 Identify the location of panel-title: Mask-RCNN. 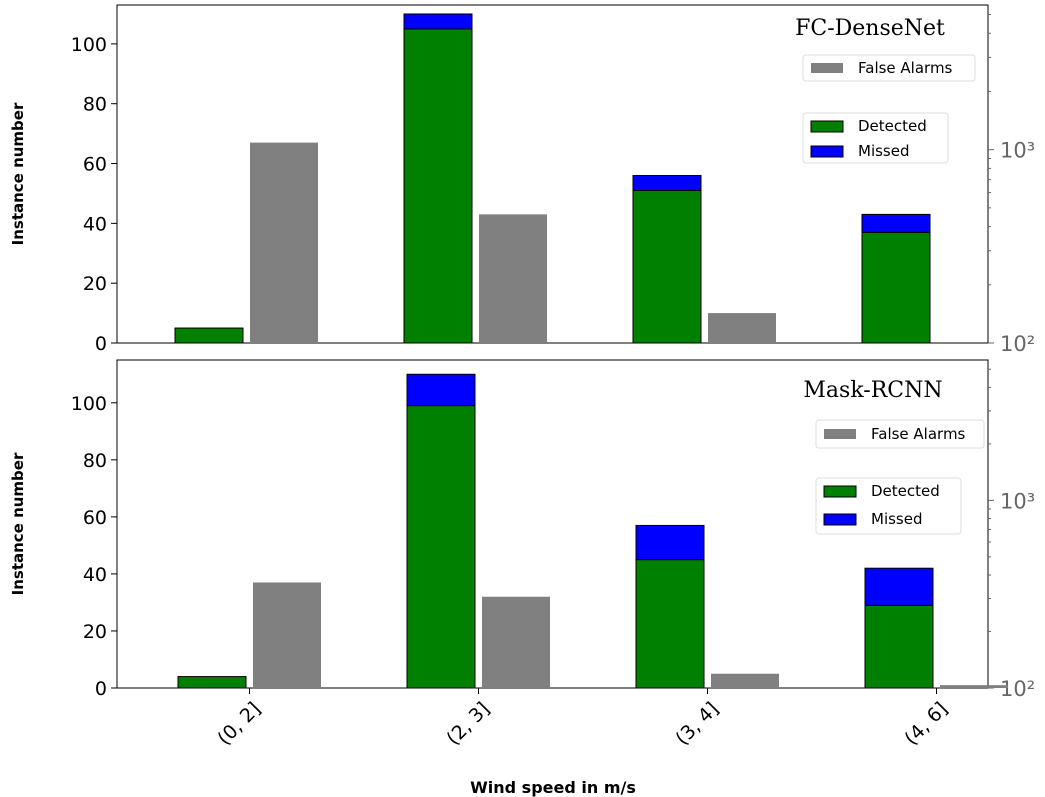
(872, 390).